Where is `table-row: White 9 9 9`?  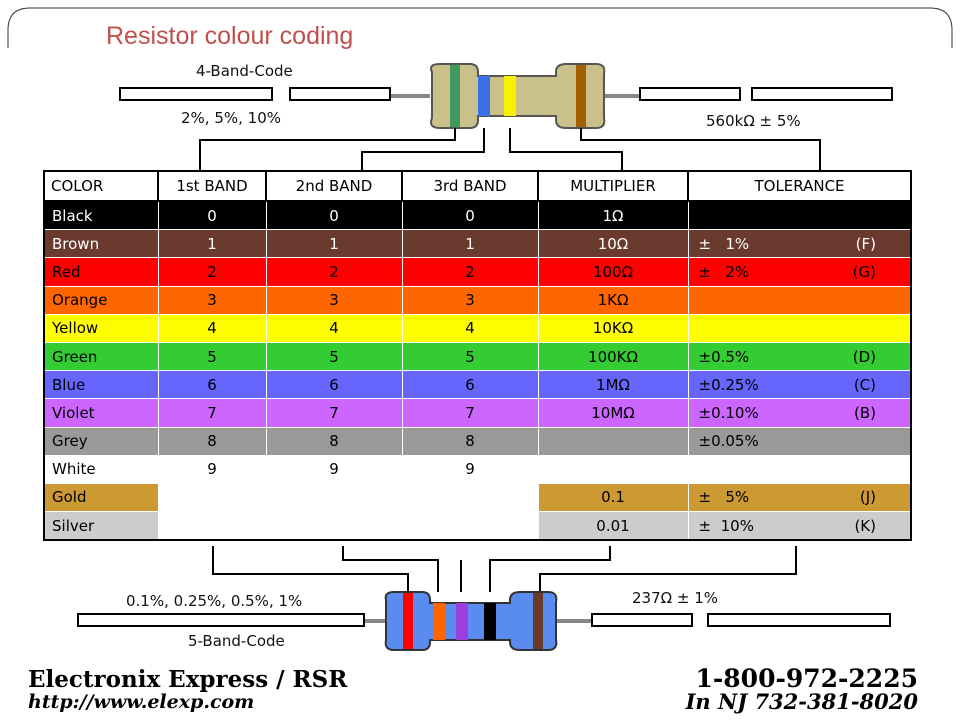
table-row: White 9 9 9 is located at coordinates (477, 469).